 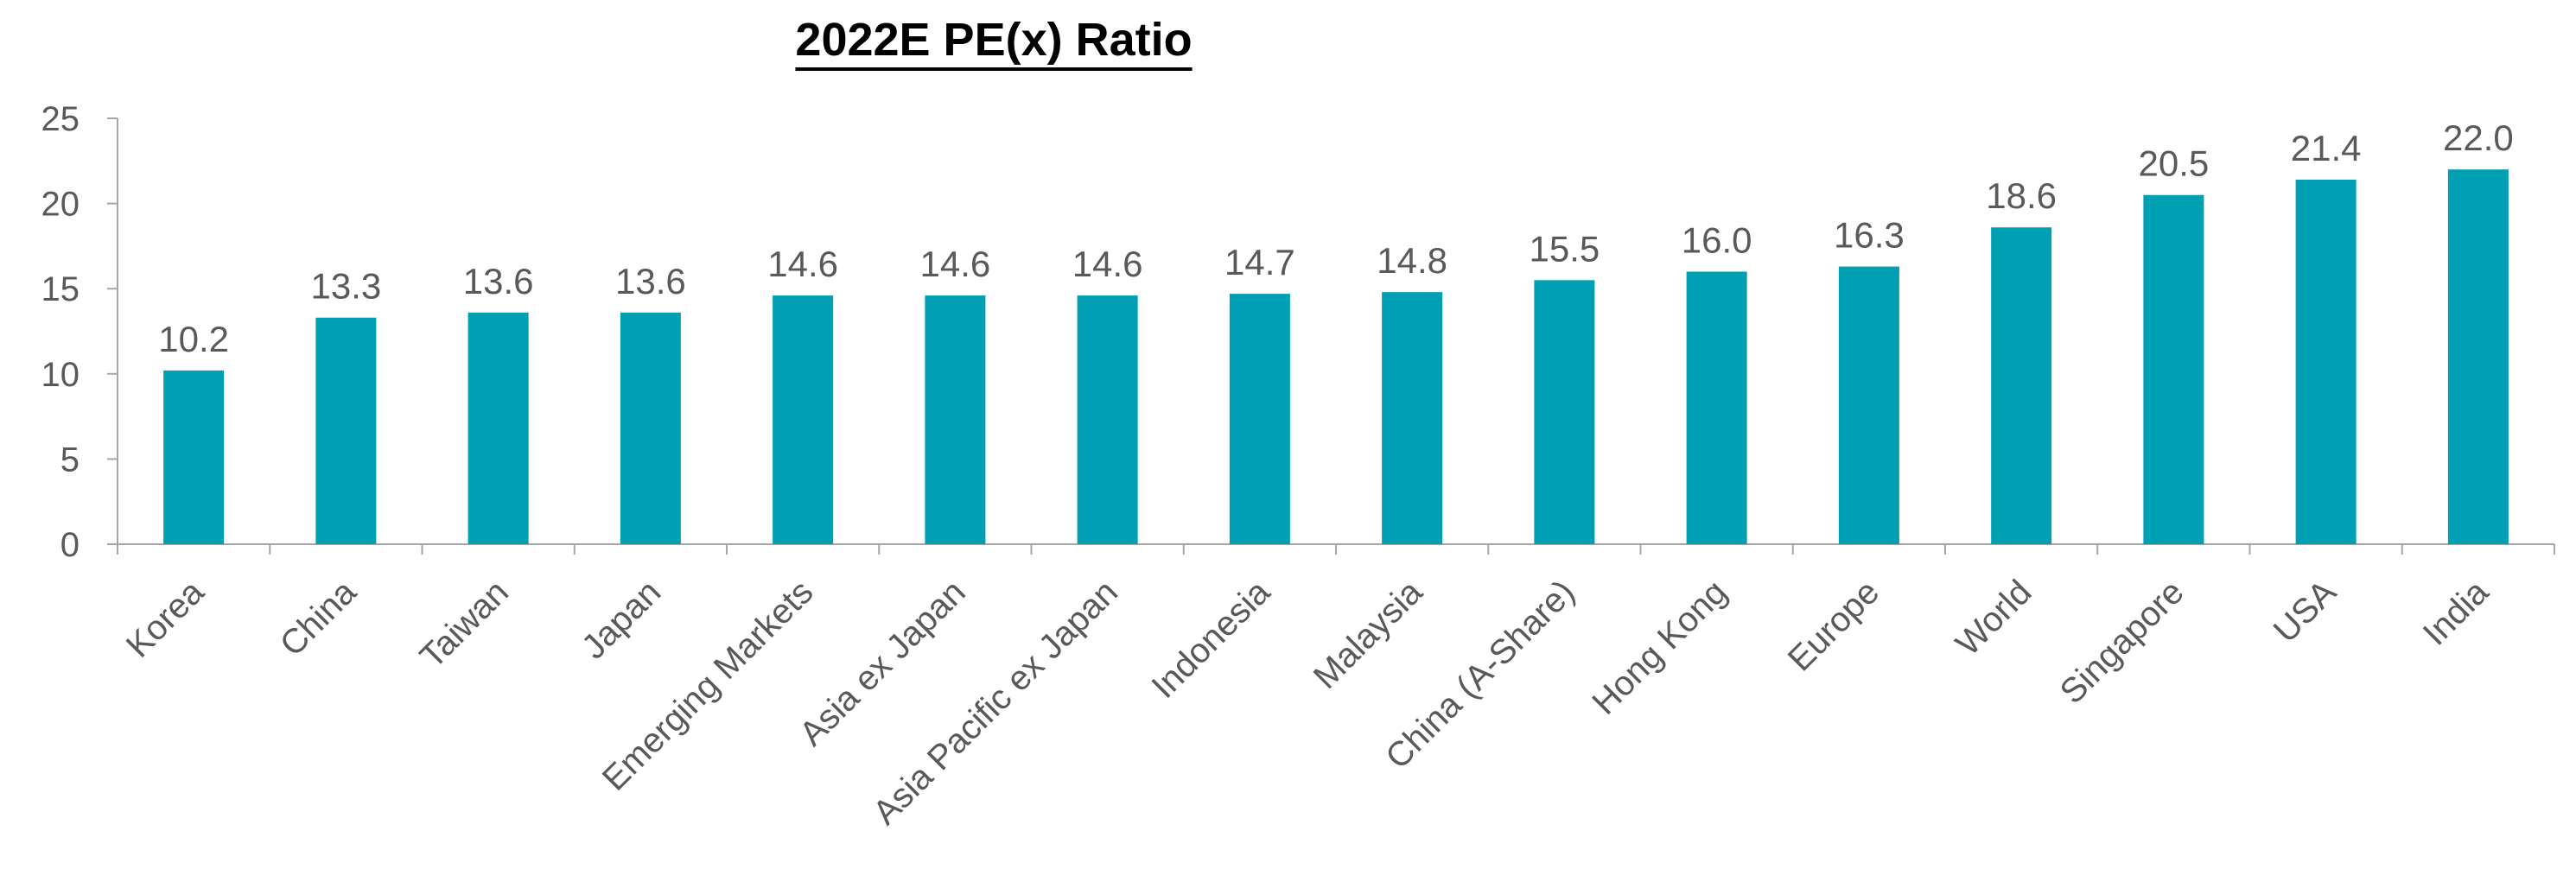 What do you see at coordinates (465, 624) in the screenshot?
I see `category-label: Taiwan` at bounding box center [465, 624].